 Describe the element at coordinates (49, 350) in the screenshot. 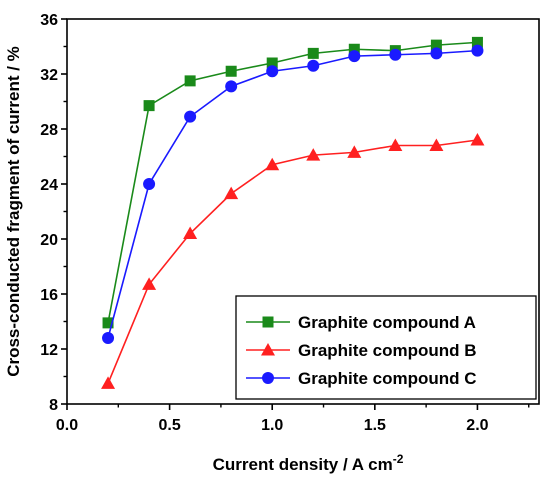

I see `y-tick-label: 12` at that location.